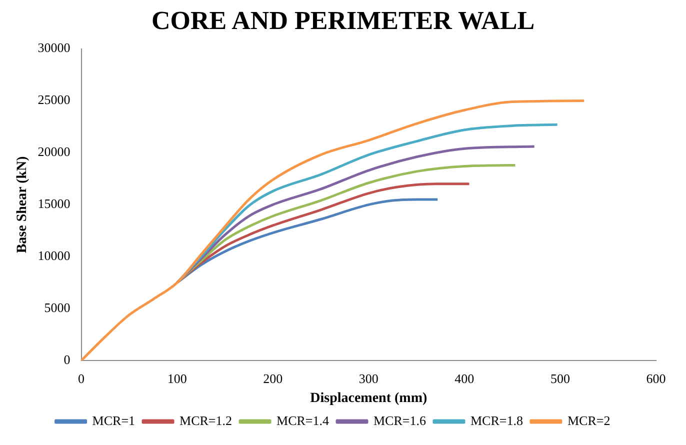  Describe the element at coordinates (54, 152) in the screenshot. I see `y-tick-label: 20000` at that location.